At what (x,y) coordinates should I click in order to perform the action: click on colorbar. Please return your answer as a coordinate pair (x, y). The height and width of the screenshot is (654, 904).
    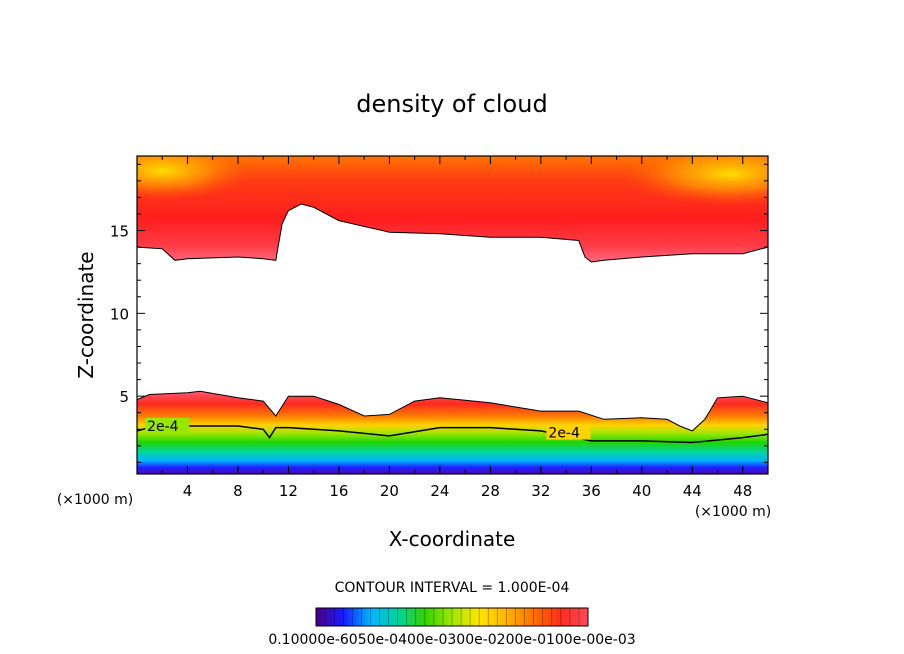
    Looking at the image, I should click on (452, 617).